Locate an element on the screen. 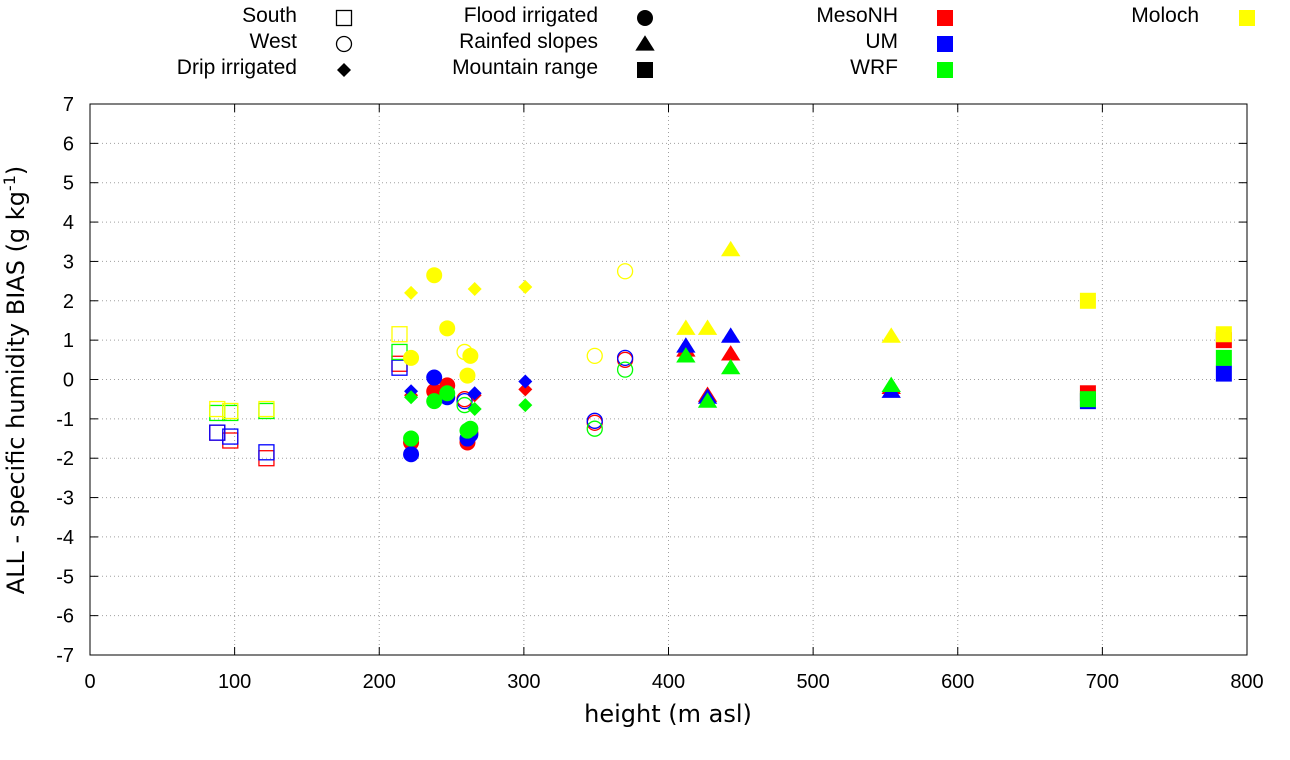 This screenshot has width=1290, height=760. x-tick-label: 700 is located at coordinates (1102, 682).